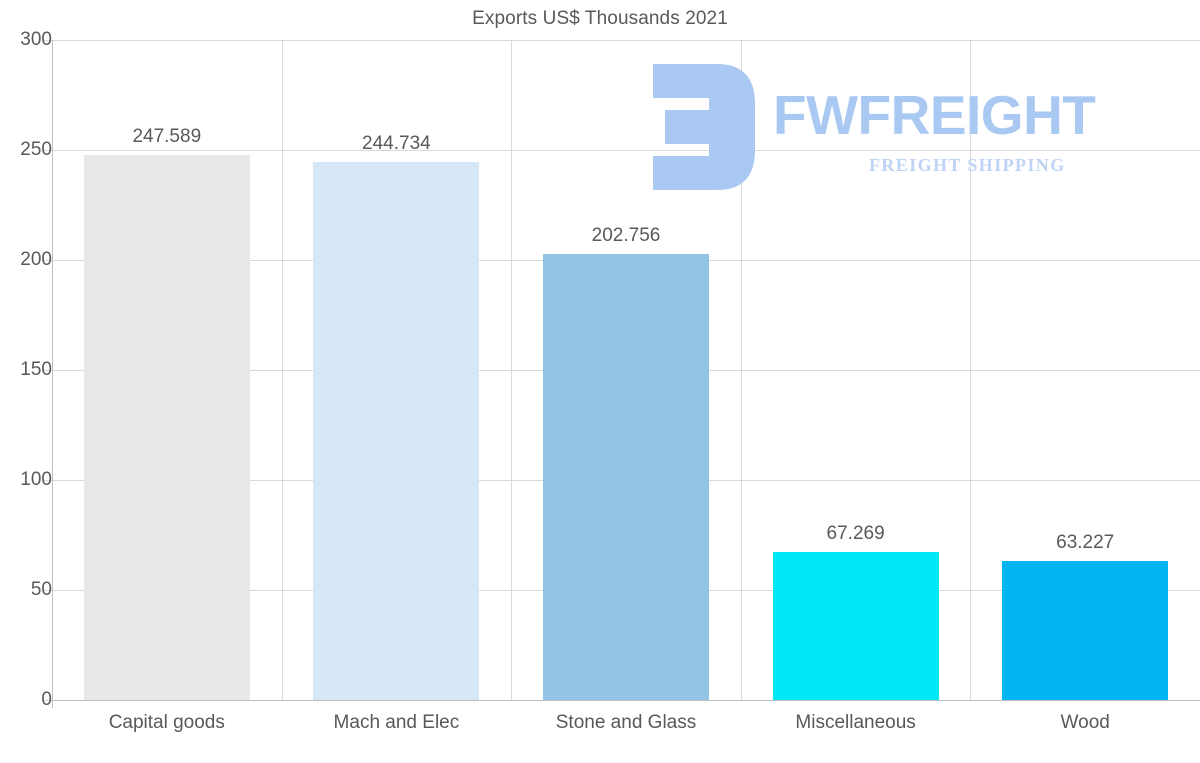 The width and height of the screenshot is (1200, 763). What do you see at coordinates (36, 479) in the screenshot?
I see `y-tick-label: 100` at bounding box center [36, 479].